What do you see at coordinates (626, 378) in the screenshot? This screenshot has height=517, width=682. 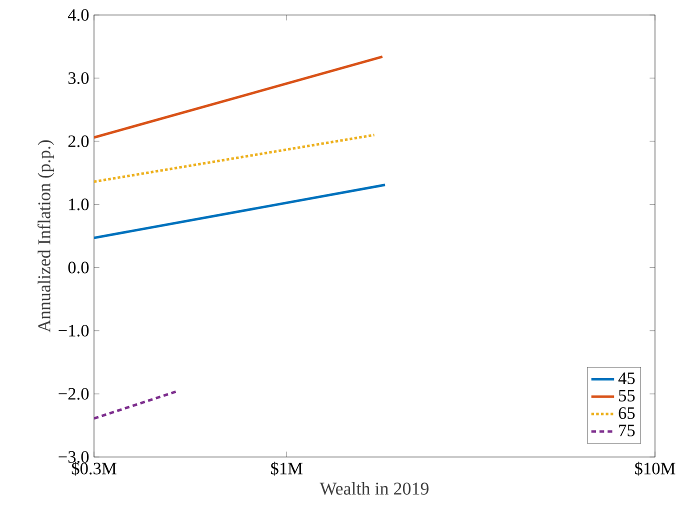 I see `legend-label: 45` at bounding box center [626, 378].